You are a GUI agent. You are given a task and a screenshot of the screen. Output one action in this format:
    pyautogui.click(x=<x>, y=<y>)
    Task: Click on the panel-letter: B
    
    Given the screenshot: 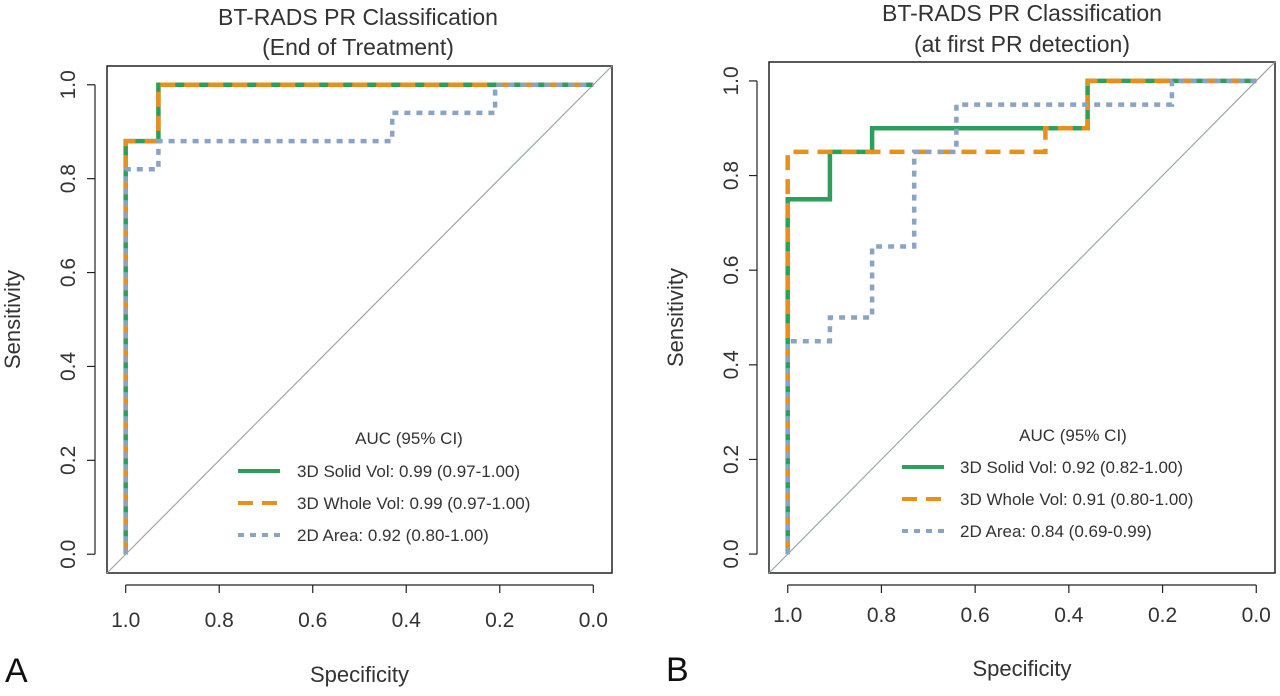 What is the action you would take?
    pyautogui.click(x=677, y=670)
    